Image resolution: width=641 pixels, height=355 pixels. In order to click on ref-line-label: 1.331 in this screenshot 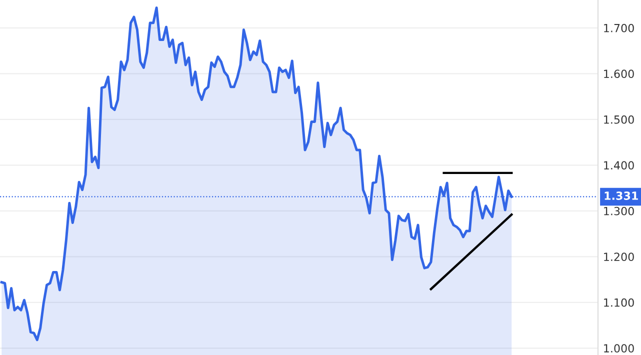, I will do `click(621, 196)`.